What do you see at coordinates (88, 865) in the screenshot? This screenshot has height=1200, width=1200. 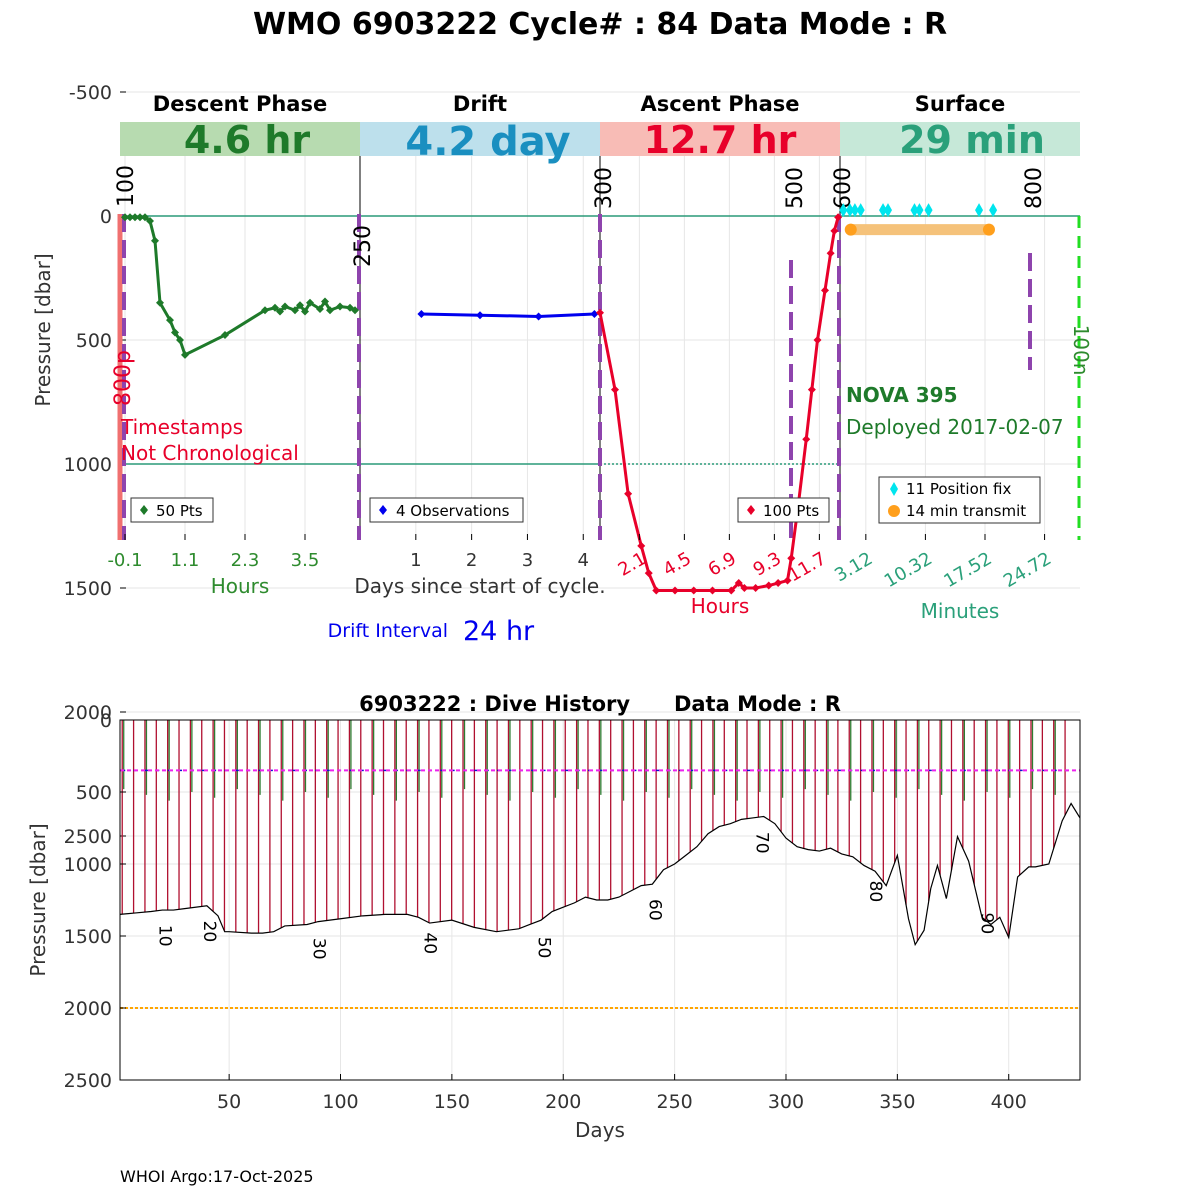 I see `bottom-y-tick-label: 1000` at bounding box center [88, 865].